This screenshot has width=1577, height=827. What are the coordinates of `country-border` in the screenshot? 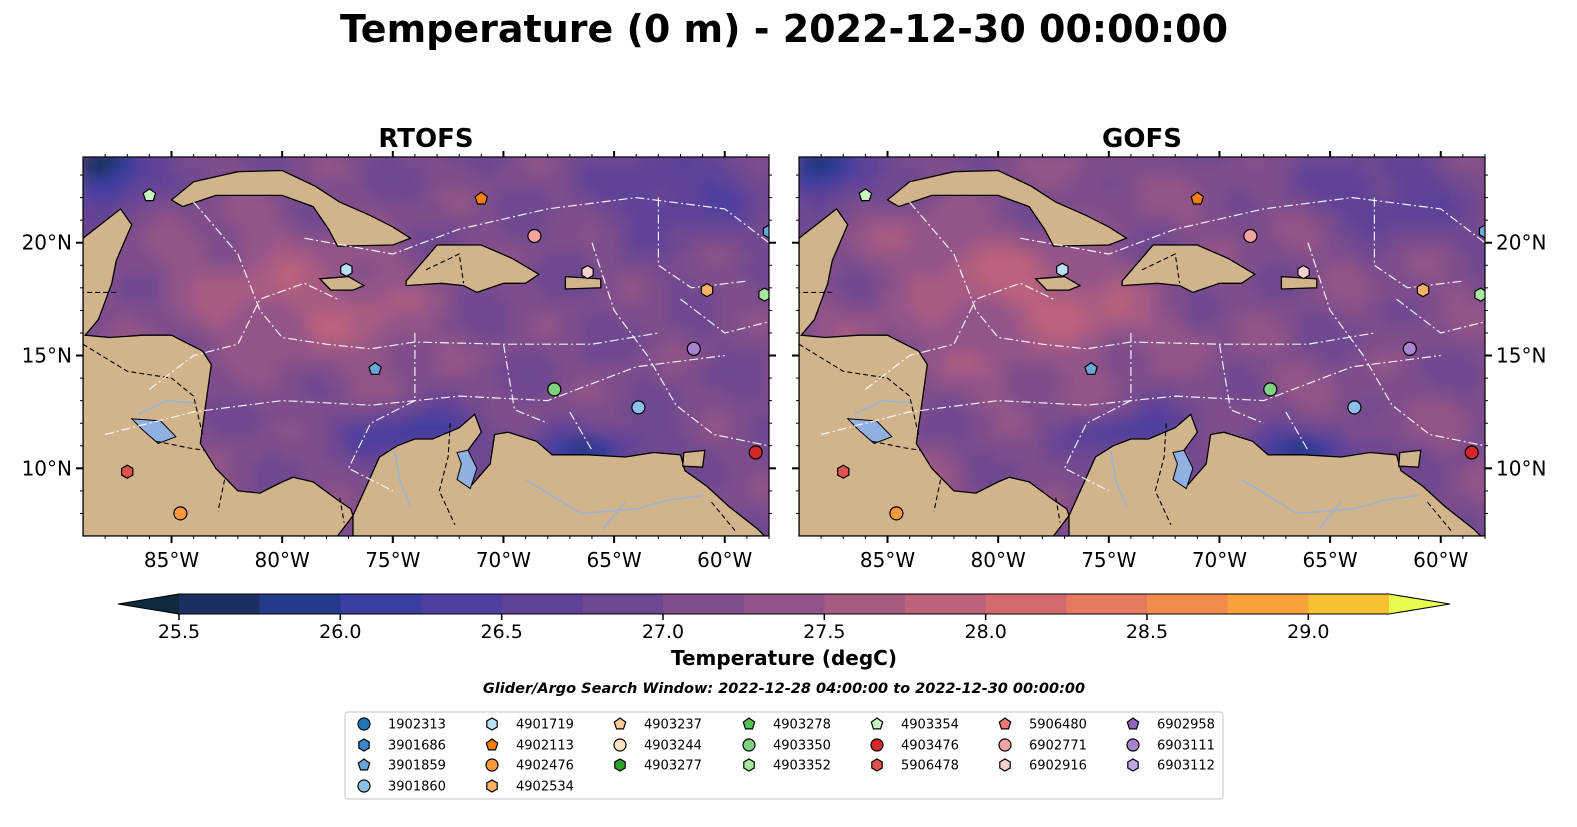 It's located at (1163, 474).